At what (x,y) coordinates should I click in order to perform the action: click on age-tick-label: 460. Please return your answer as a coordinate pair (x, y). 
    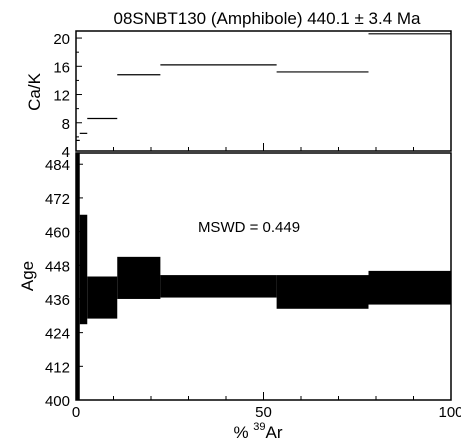
    Looking at the image, I should click on (57, 233).